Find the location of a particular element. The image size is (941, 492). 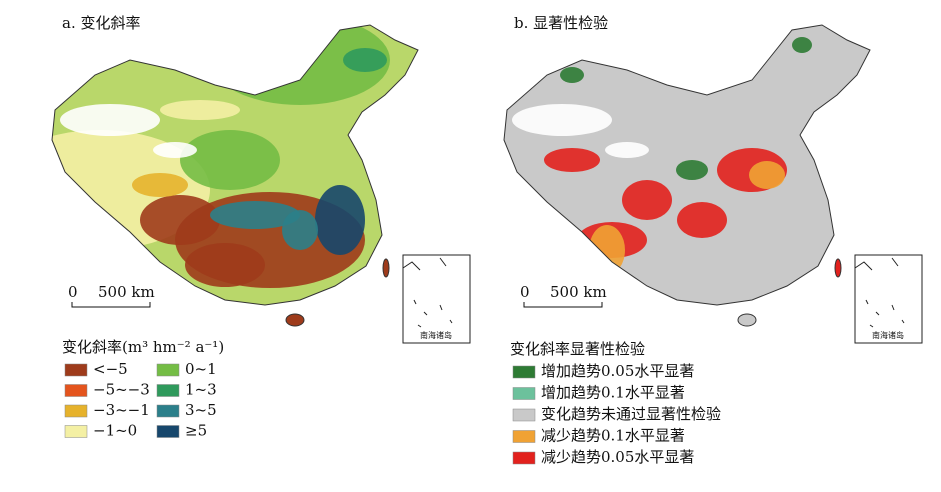

legend-label: 增加趋势0.05水平显著 is located at coordinates (617, 371).